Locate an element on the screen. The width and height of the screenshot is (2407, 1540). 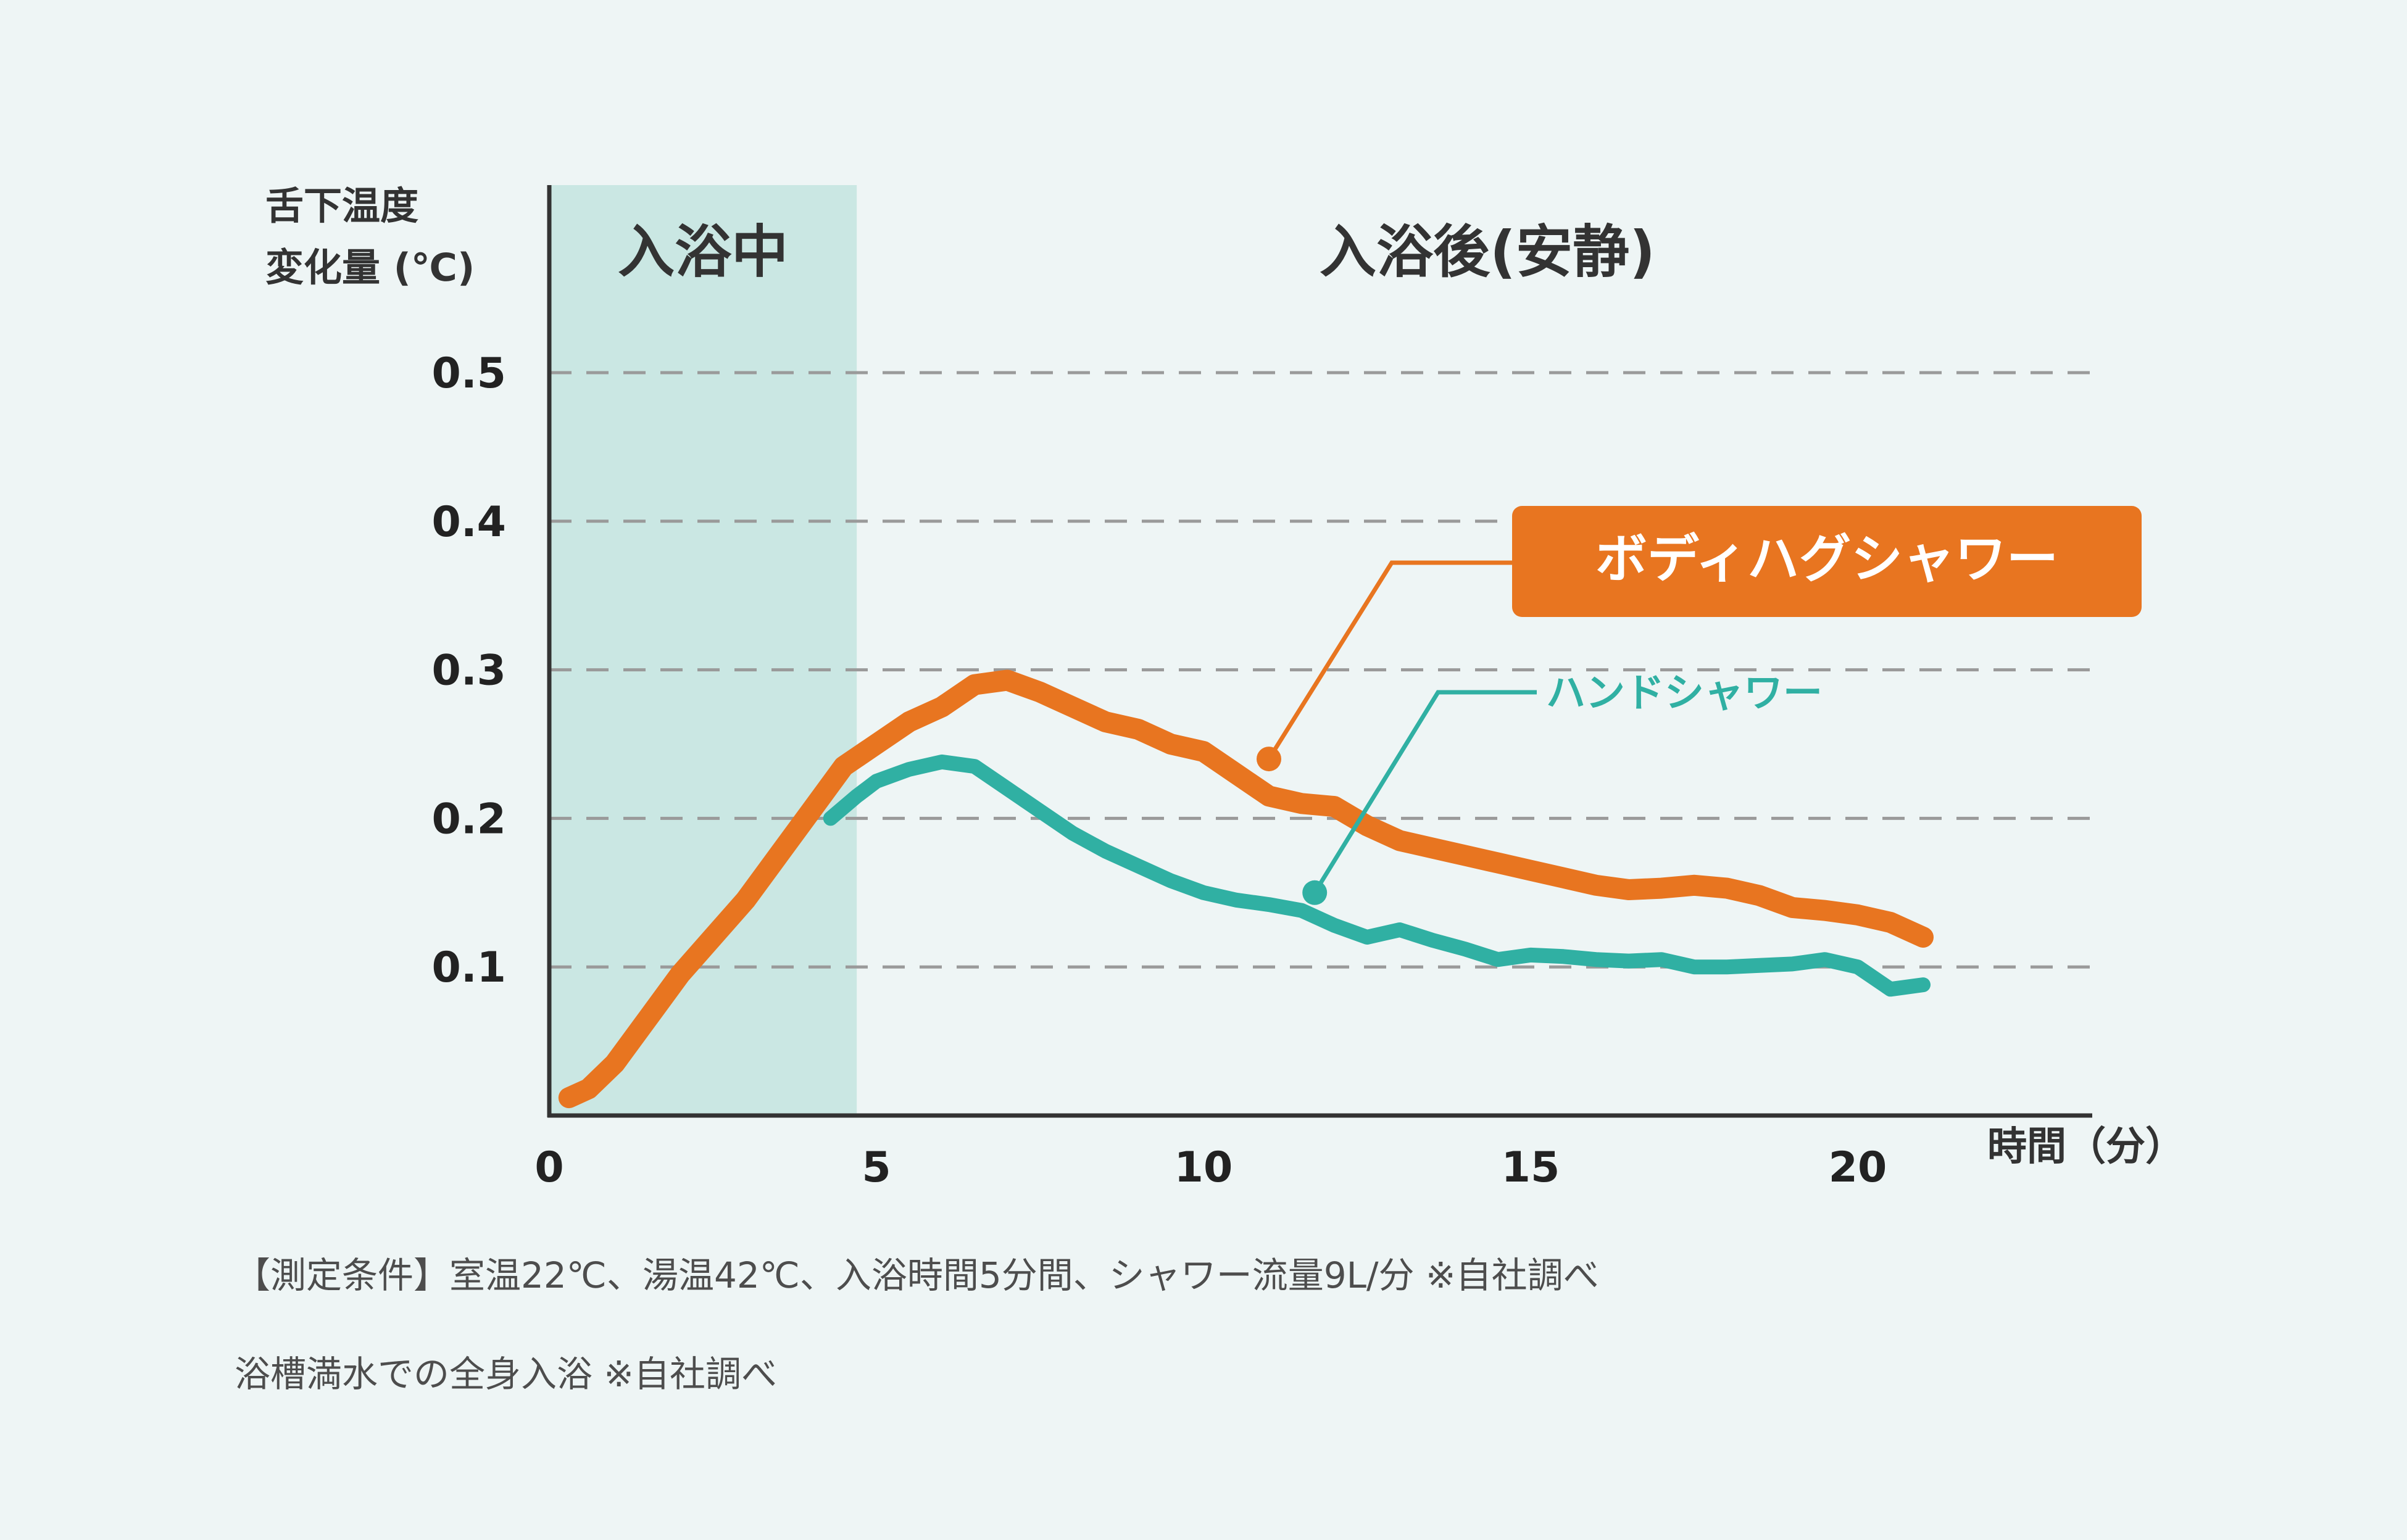
series-line-hand-shower is located at coordinates (1377, 876).